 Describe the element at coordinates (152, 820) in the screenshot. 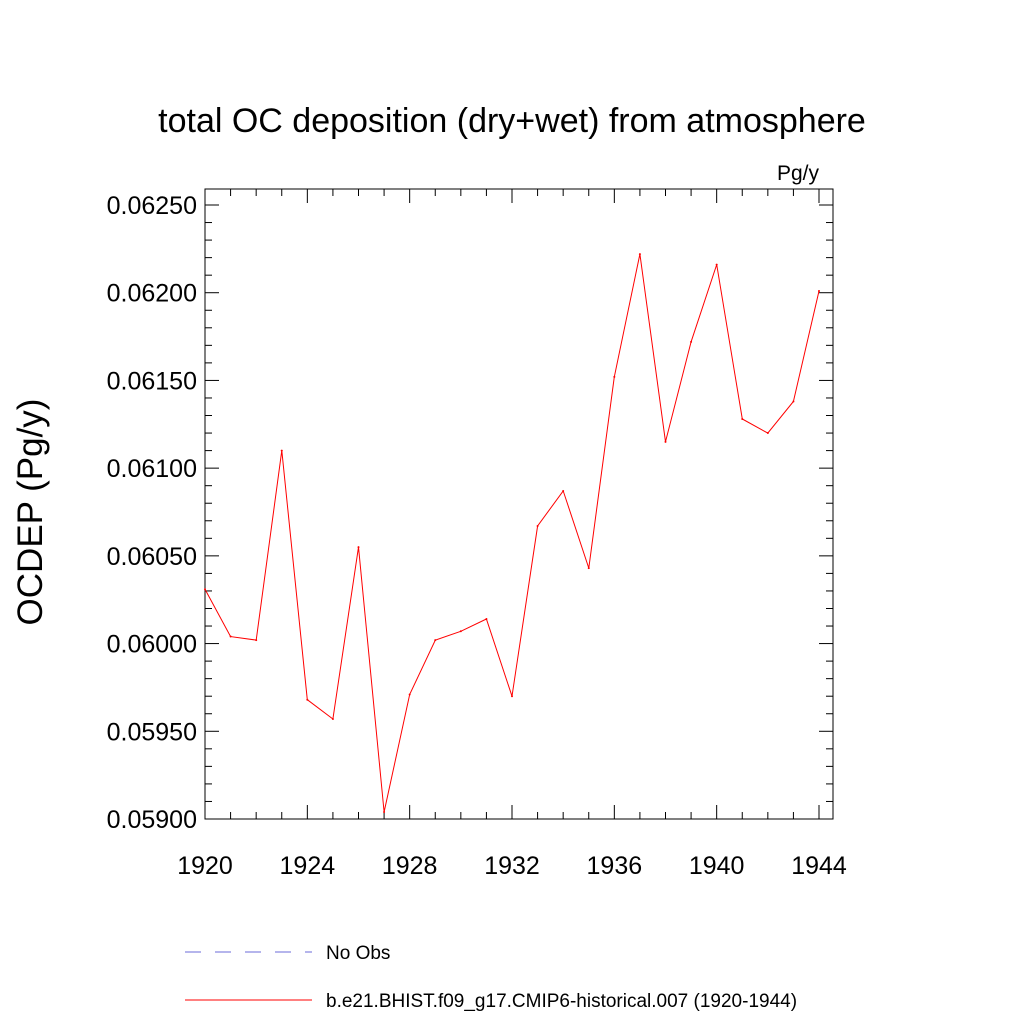

I see `y-tick-label: 0.05900` at that location.